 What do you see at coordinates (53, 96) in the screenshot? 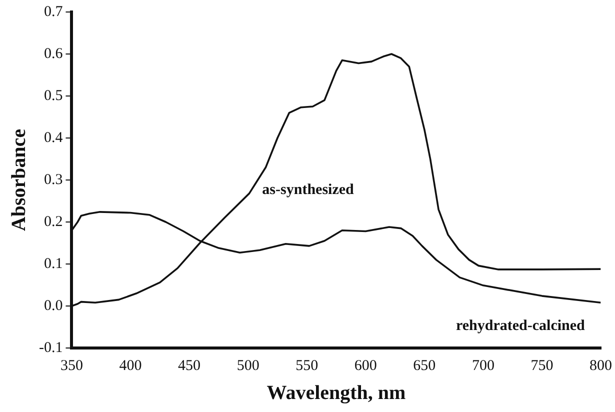
I see `y-tick-label: 0.5` at bounding box center [53, 96].